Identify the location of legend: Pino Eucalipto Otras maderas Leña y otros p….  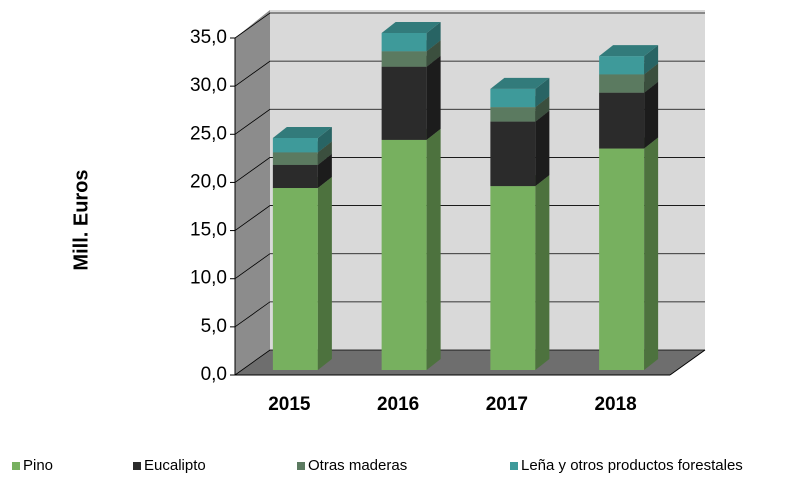
(377, 465).